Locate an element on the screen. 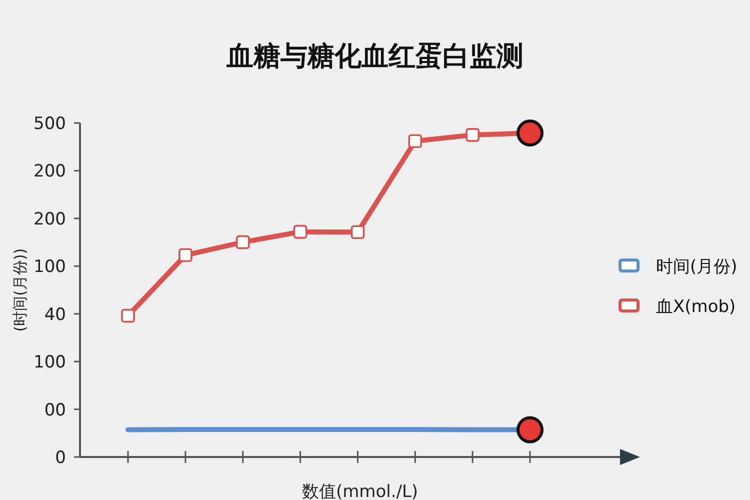 The width and height of the screenshot is (750, 500). text: 40 is located at coordinates (55, 314).